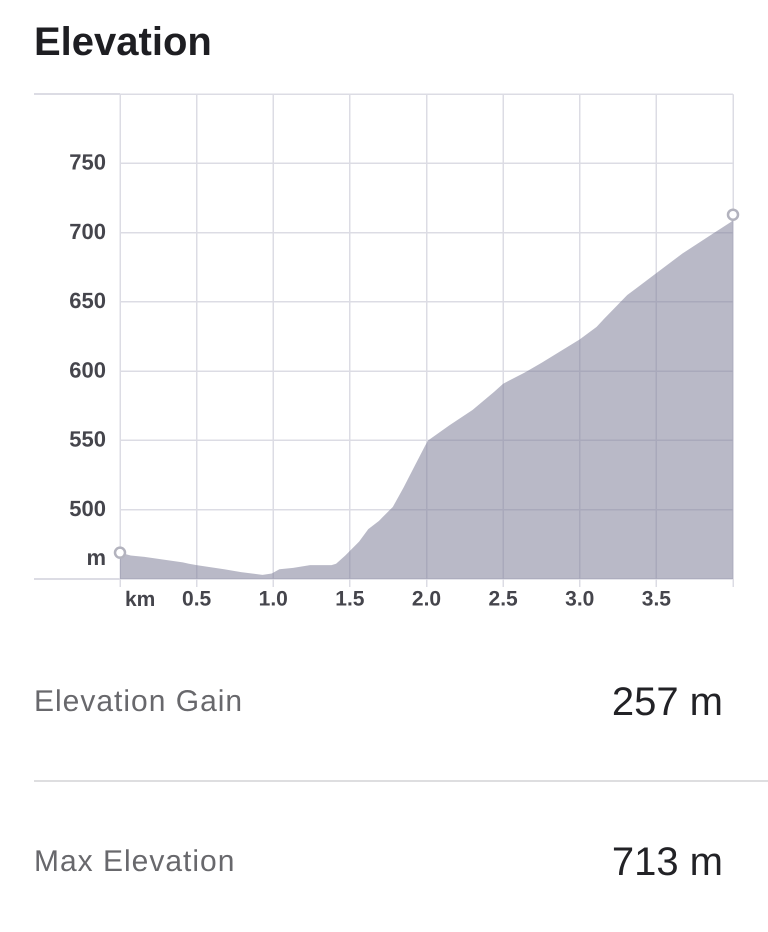 The height and width of the screenshot is (932, 768). Describe the element at coordinates (87, 508) in the screenshot. I see `y-tick-label: 500` at that location.